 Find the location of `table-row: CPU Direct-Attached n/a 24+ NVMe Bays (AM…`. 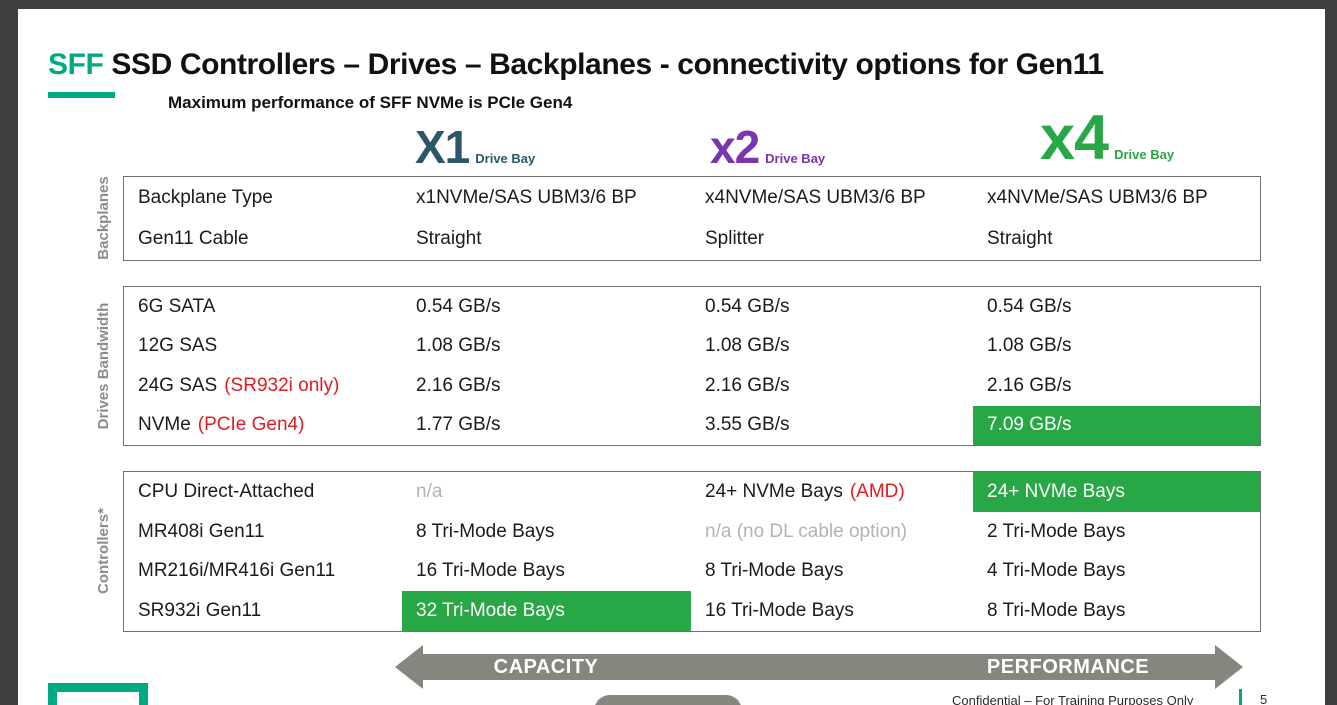

table-row: CPU Direct-Attached n/a 24+ NVMe Bays (AM… is located at coordinates (692, 492).